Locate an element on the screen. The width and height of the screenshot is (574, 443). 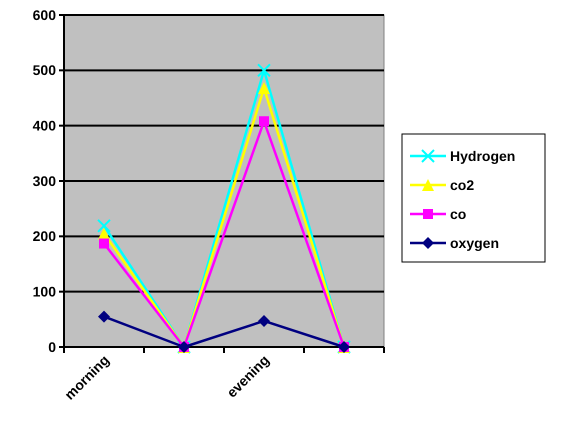
y-tick-label: 300 is located at coordinates (44, 180).